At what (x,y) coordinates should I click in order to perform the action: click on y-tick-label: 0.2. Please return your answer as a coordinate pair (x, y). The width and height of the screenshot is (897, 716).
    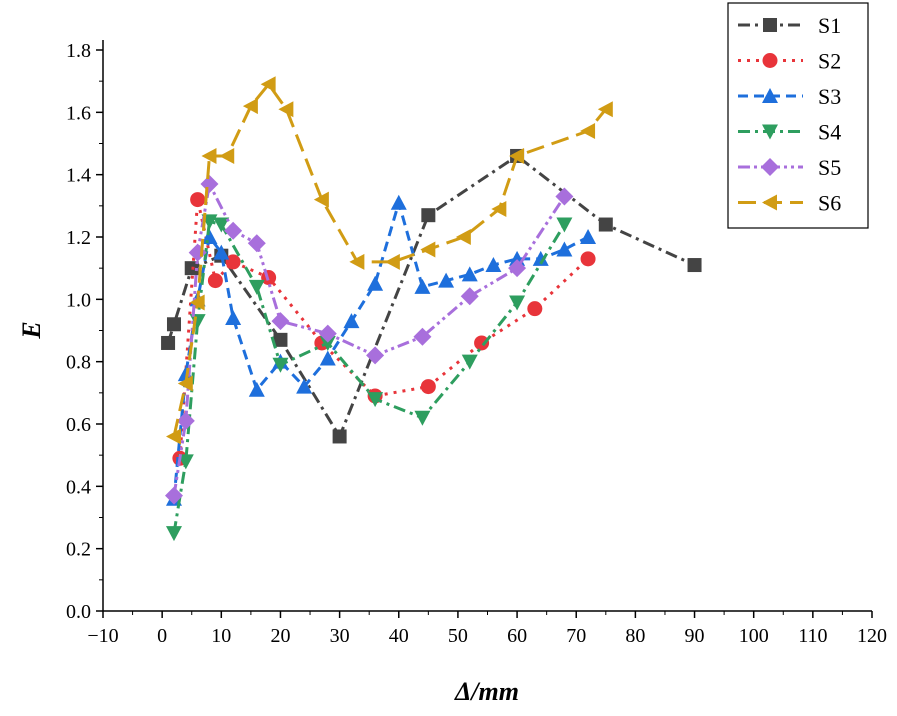
    Looking at the image, I should click on (78, 550).